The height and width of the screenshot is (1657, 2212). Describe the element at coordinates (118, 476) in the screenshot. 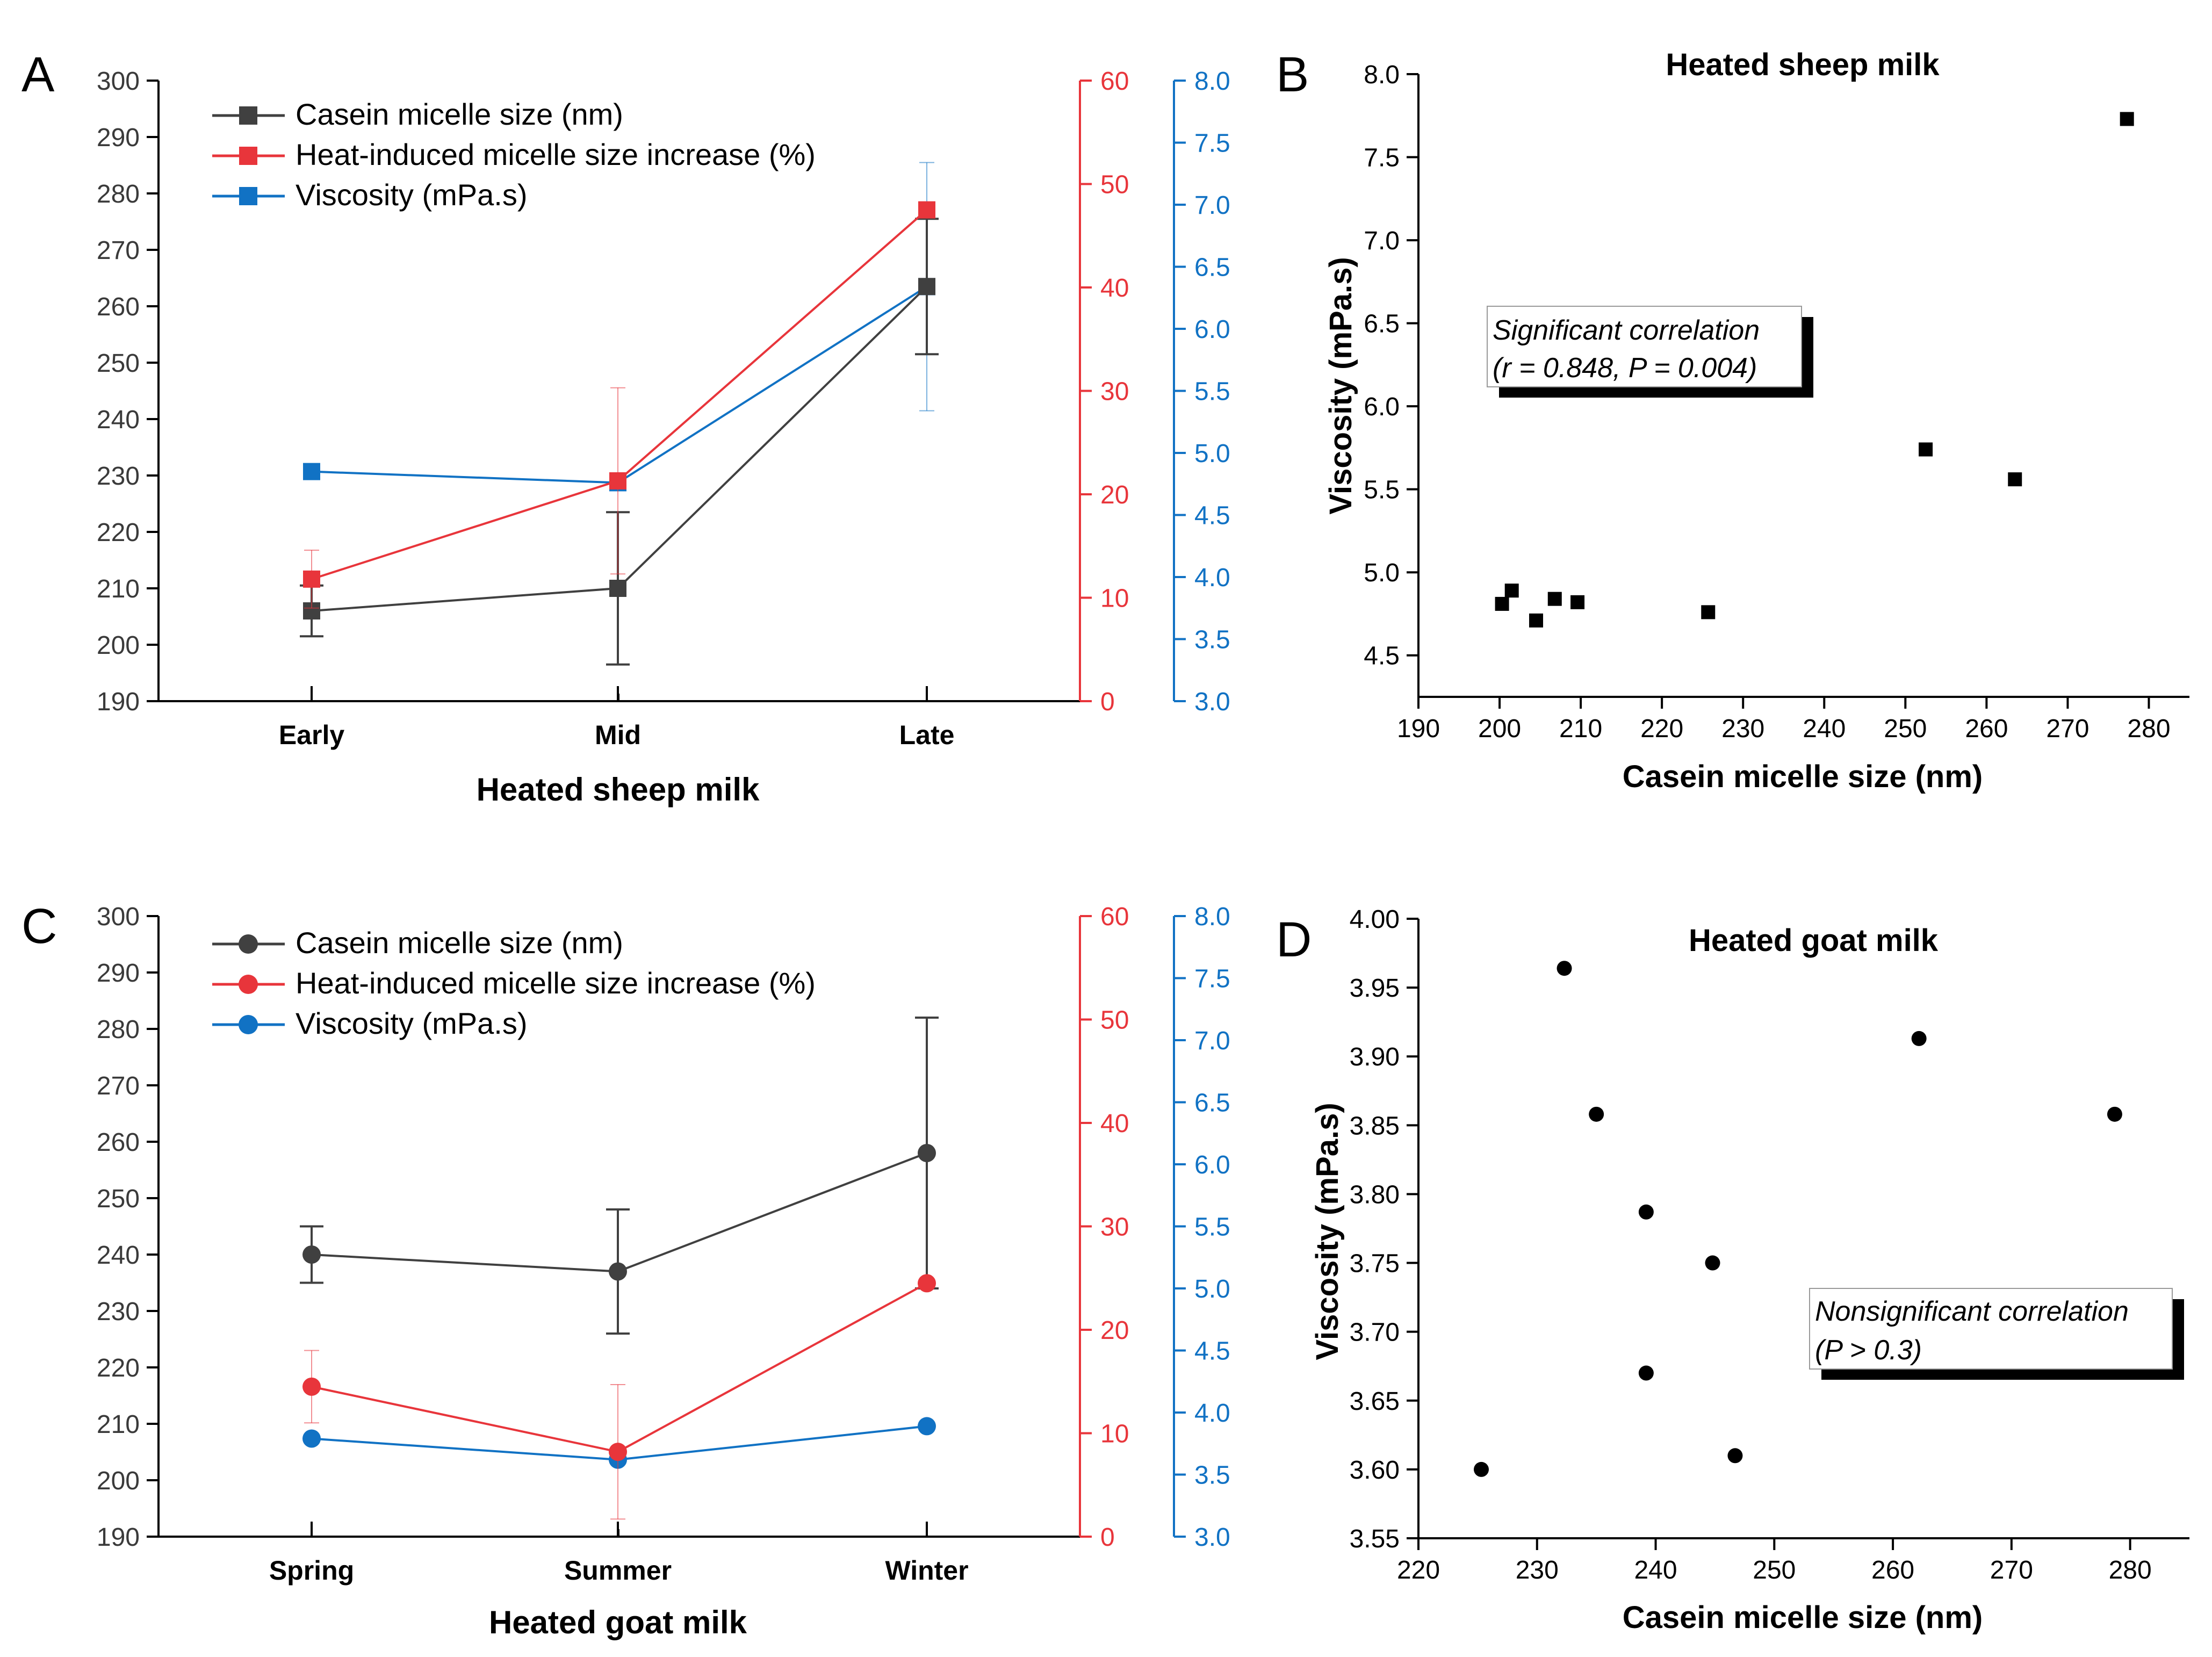

I see `y-tick-label: 230` at that location.